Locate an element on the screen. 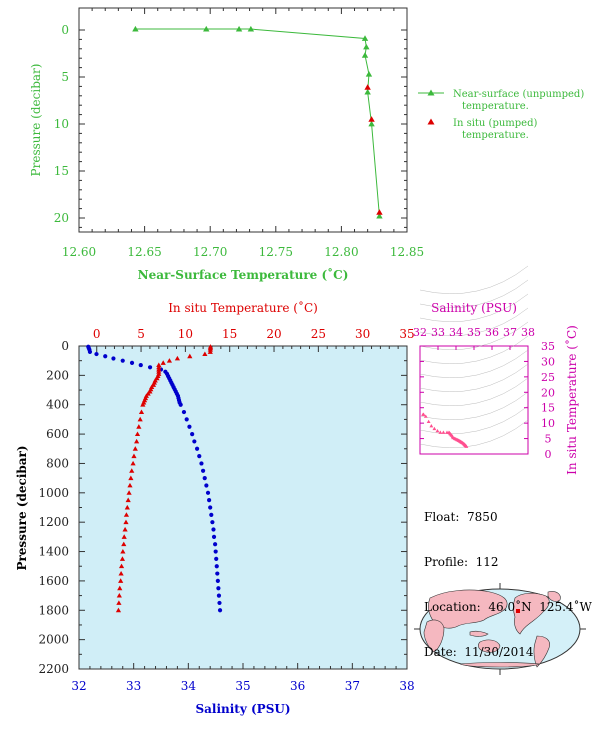 The width and height of the screenshot is (601, 732). ts-x-tick-label: 37 is located at coordinates (510, 332).